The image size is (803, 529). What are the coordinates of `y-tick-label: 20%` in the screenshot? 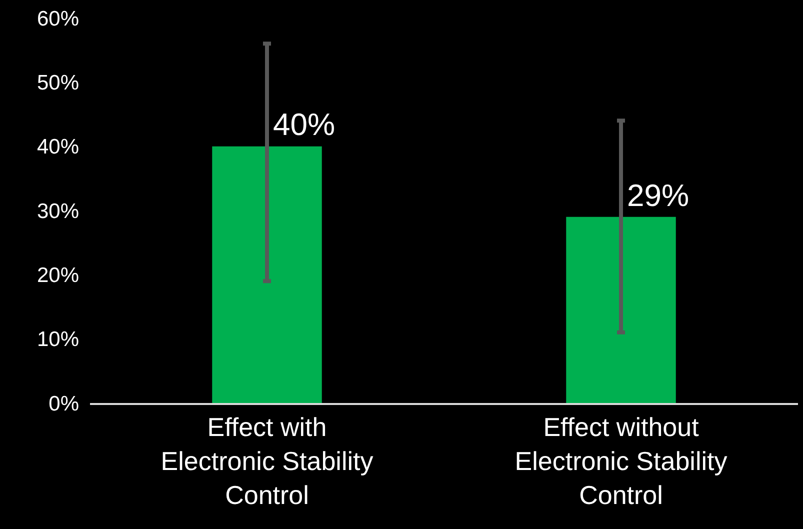 It's located at (57, 276).